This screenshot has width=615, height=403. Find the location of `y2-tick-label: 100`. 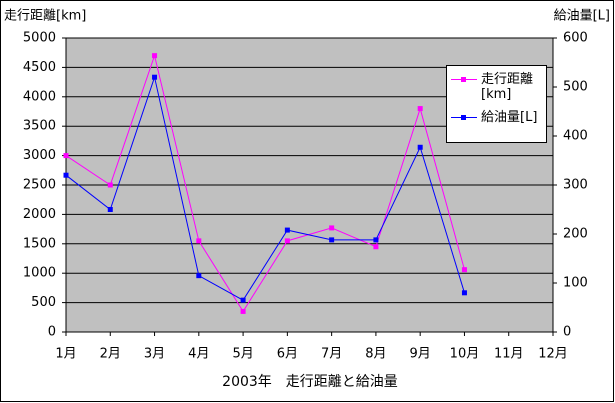

y2-tick-label: 100 is located at coordinates (575, 283).